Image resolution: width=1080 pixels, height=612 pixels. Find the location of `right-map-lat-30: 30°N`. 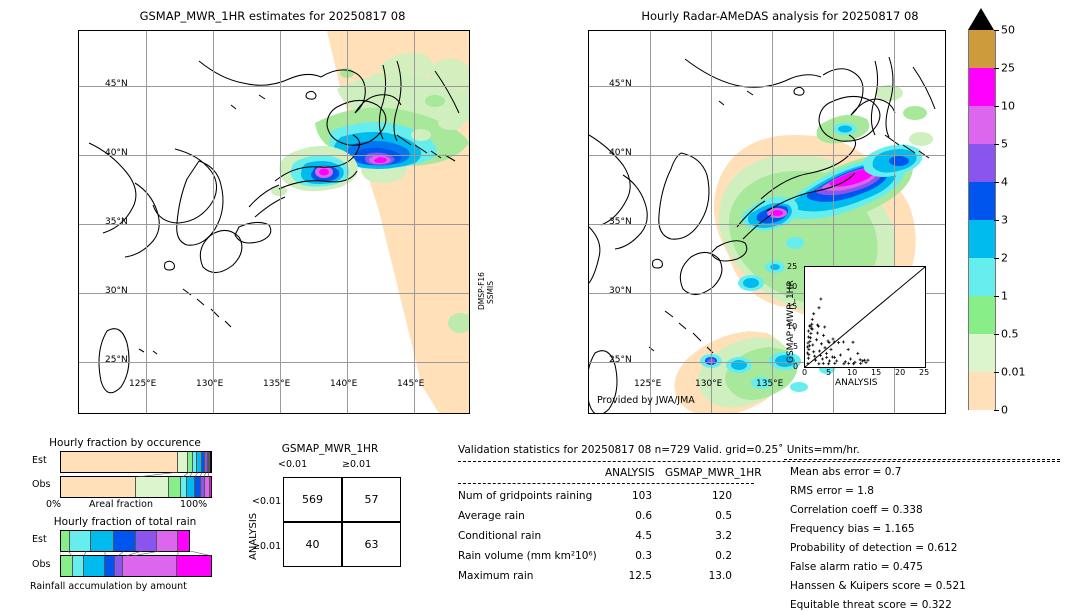

right-map-lat-30: 30°N is located at coordinates (620, 291).